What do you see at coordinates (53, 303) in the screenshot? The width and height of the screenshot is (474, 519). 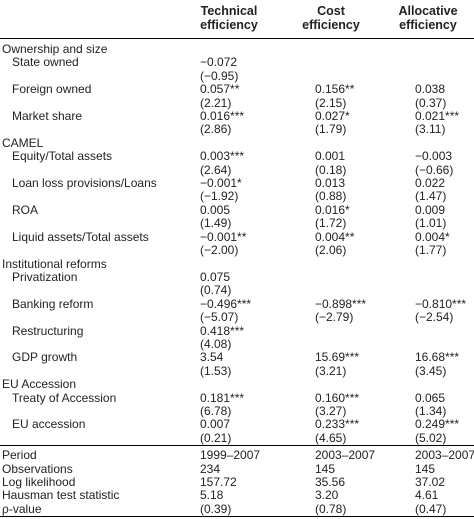 I see `row-label: Banking reform` at bounding box center [53, 303].